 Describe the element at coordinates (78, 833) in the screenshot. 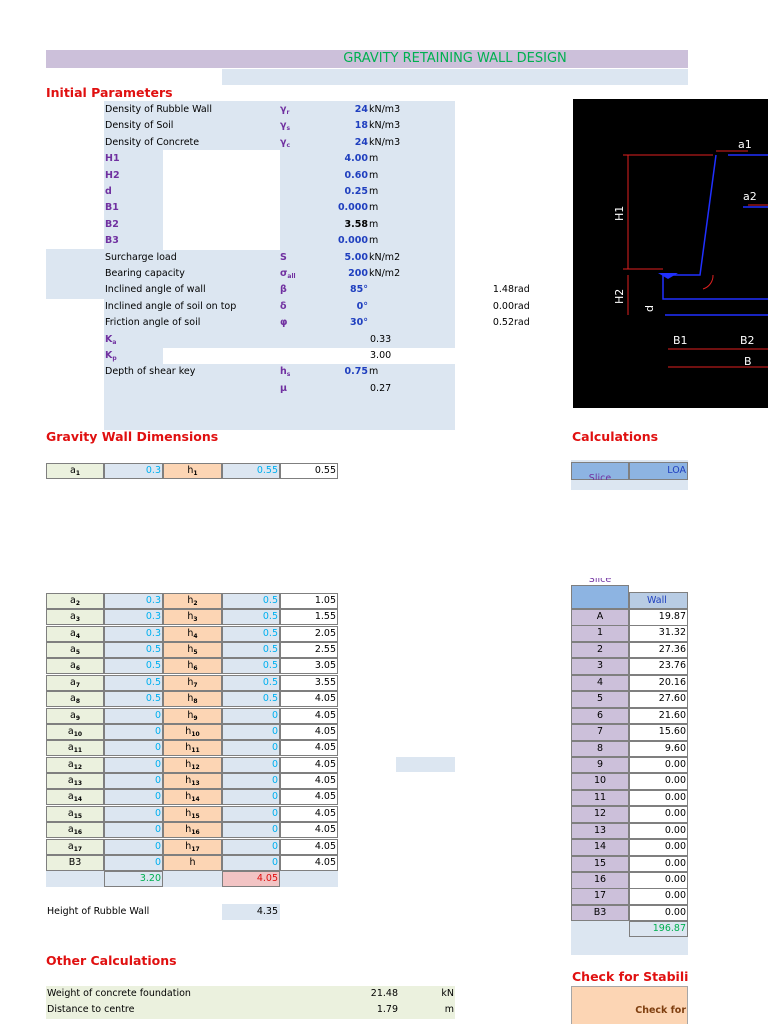

I see `subscript: 16` at that location.